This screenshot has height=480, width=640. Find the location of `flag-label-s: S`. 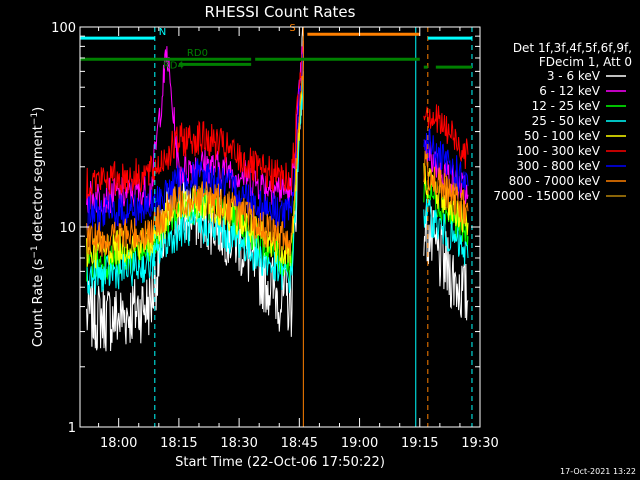

flag-label-s: S is located at coordinates (292, 28).